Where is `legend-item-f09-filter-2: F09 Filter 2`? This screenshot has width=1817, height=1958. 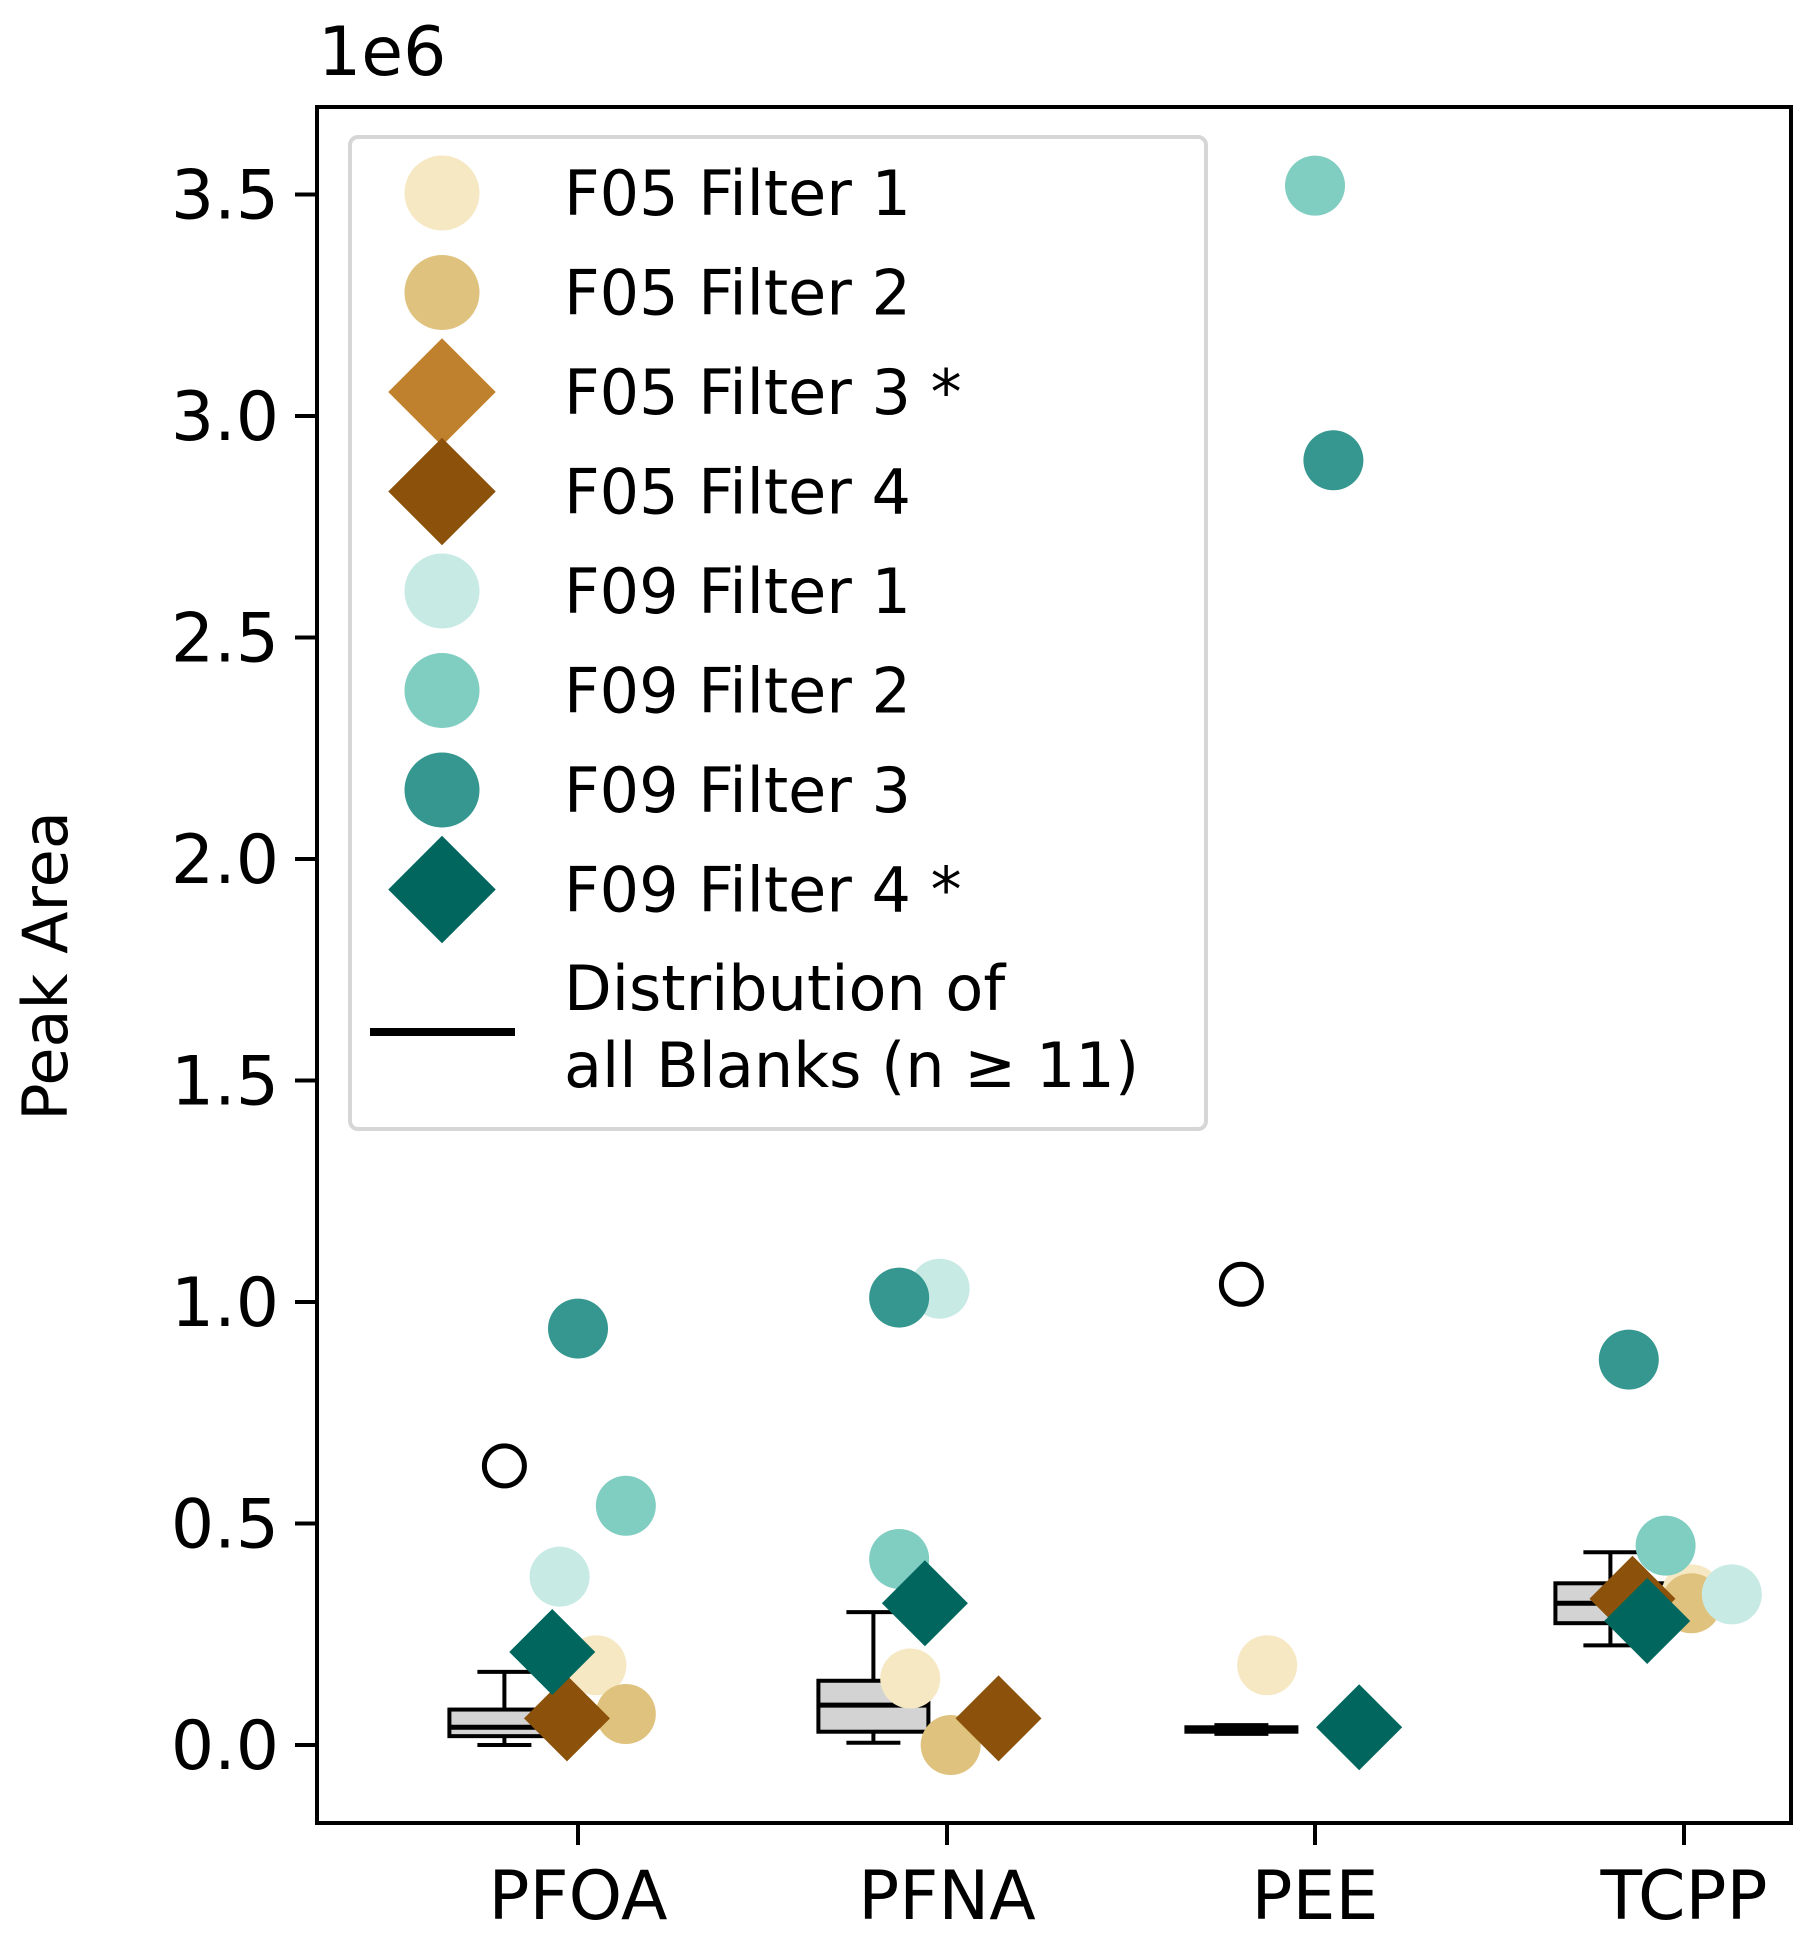 legend-item-f09-filter-2: F09 Filter 2 is located at coordinates (657, 690).